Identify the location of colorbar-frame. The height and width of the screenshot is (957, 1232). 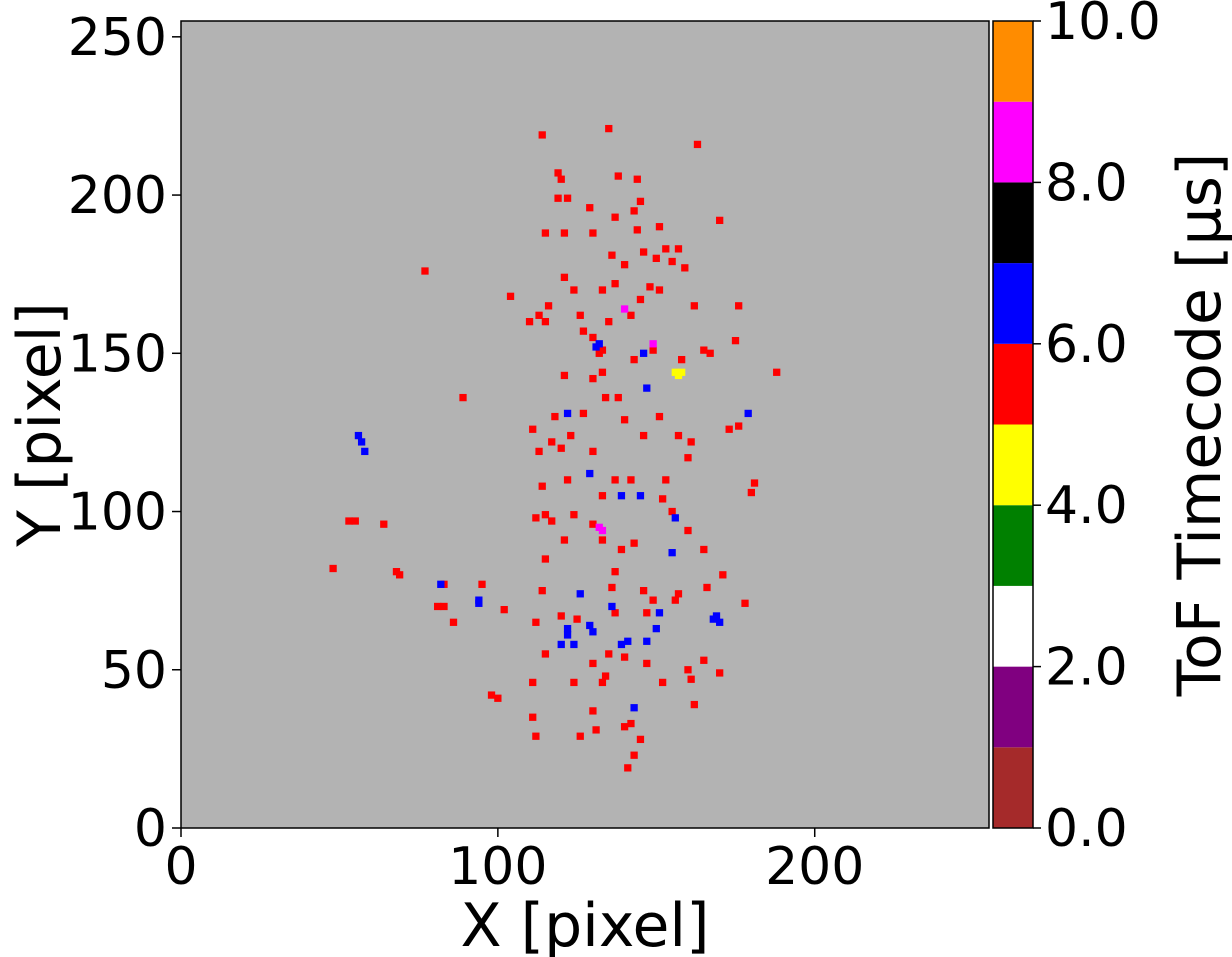
(1013, 424).